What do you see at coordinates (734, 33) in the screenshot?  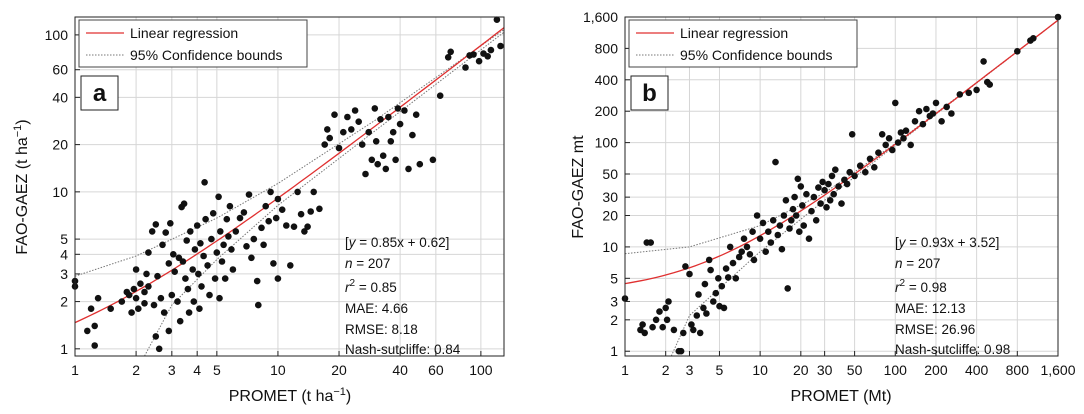 I see `legend-item-regression: Linear regression` at bounding box center [734, 33].